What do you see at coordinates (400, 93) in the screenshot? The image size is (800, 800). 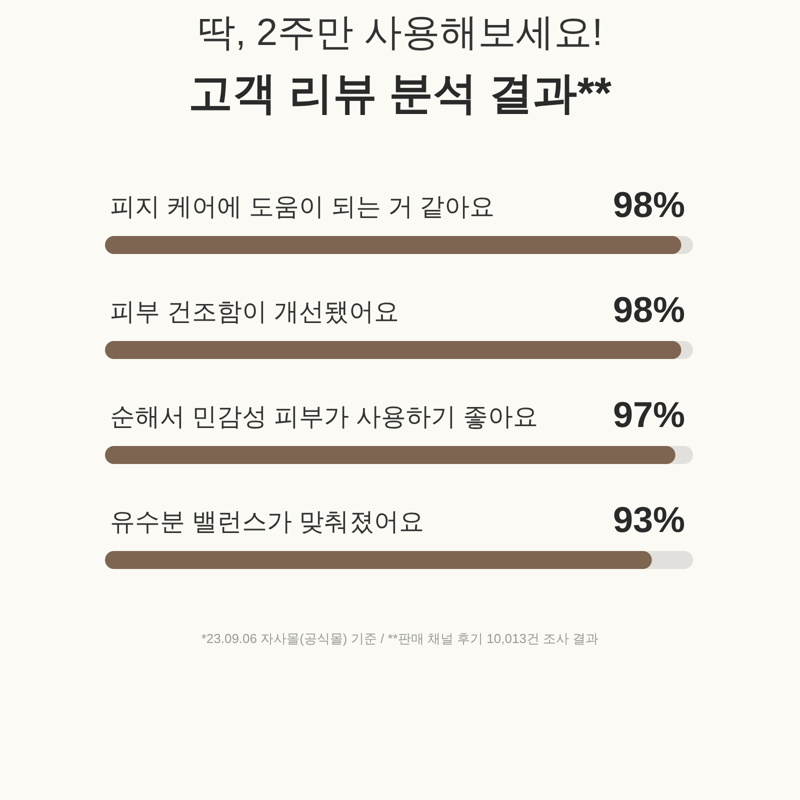 I see `chart-title: 고객 리뷰 분석 결과**` at bounding box center [400, 93].